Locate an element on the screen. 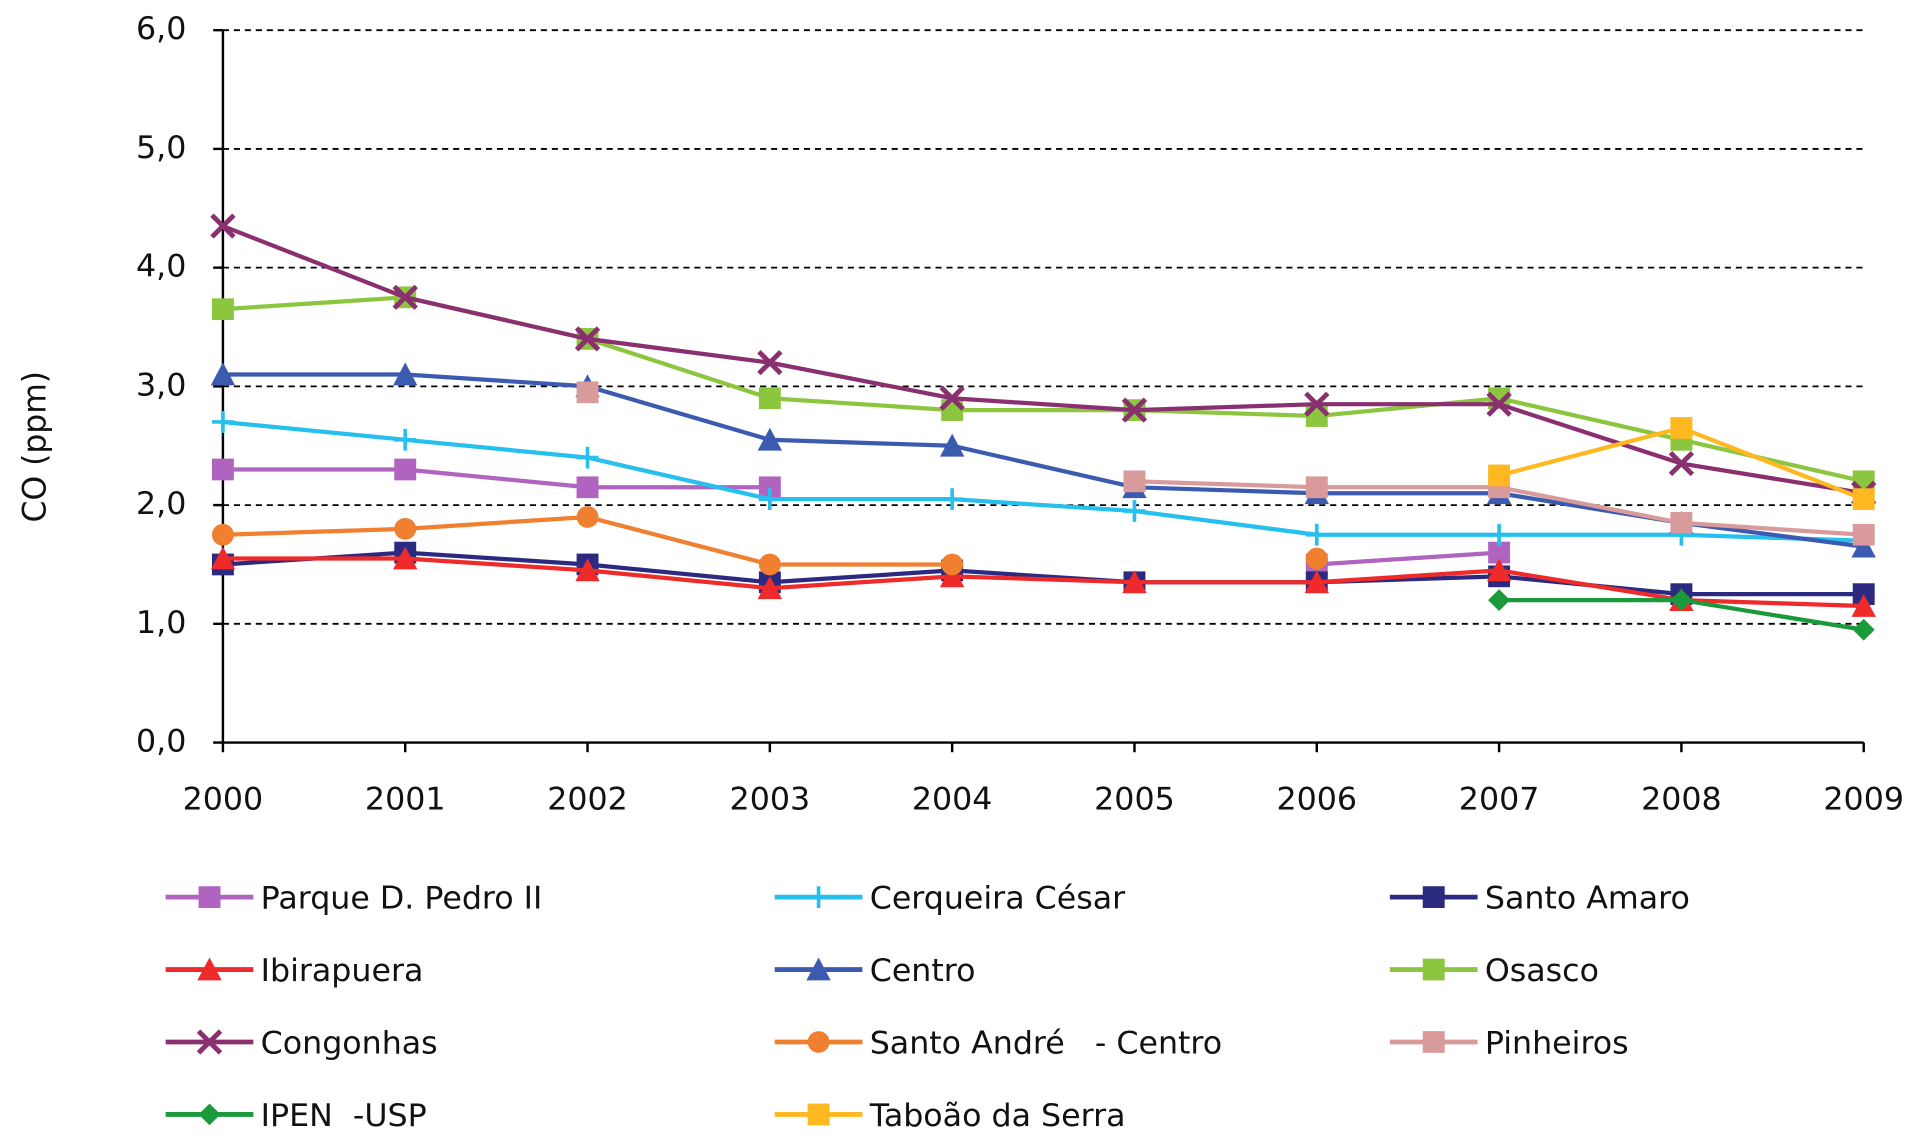  legend-label: Taboão da Serra is located at coordinates (997, 1116).